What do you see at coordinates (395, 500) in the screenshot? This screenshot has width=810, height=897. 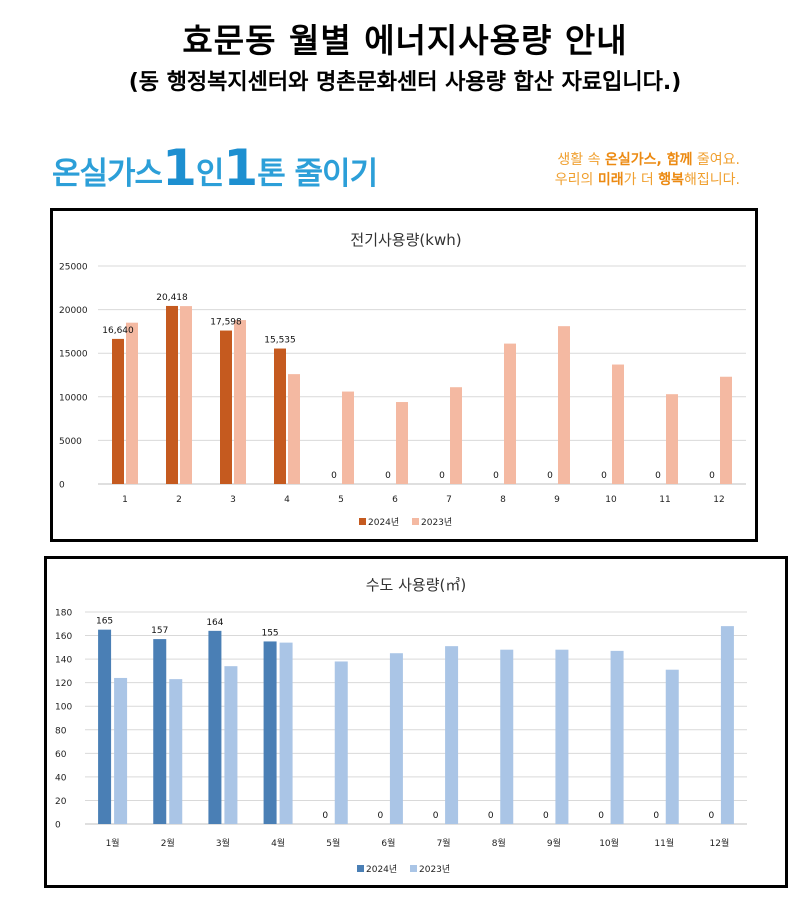 I see `elec-x-tick-label: 6` at bounding box center [395, 500].